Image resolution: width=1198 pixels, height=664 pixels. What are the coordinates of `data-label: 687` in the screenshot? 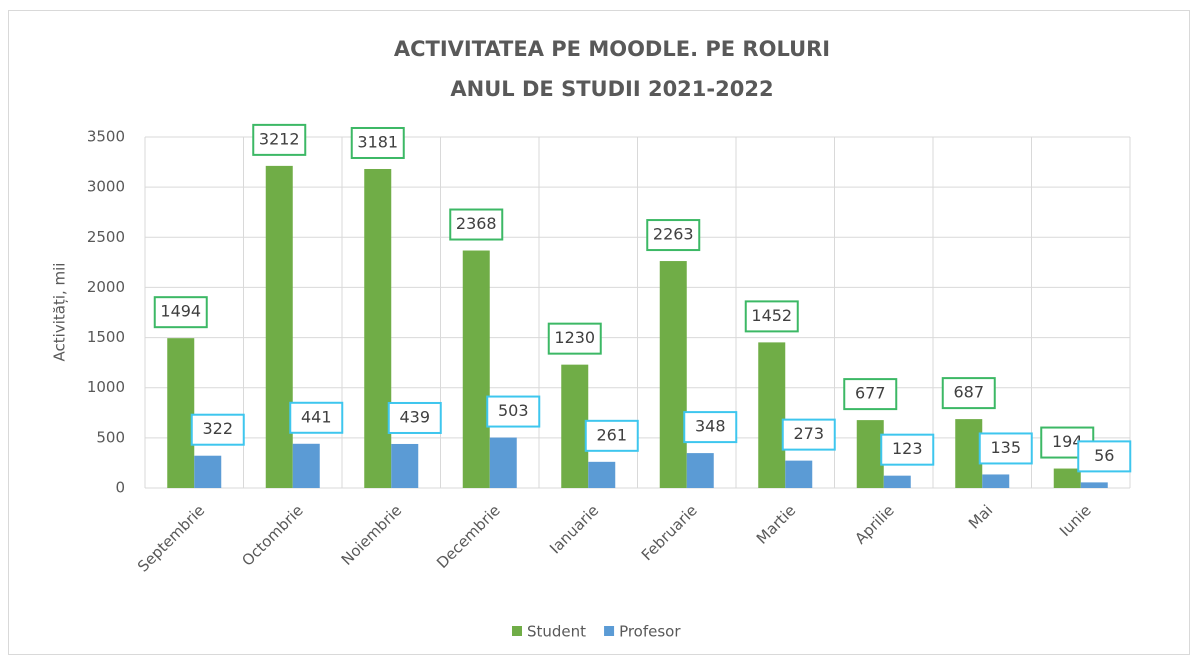 It's located at (968, 393).